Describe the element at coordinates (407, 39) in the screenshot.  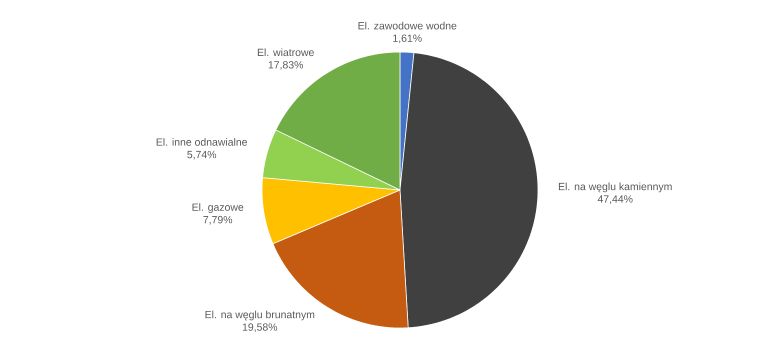
I see `data-label: 1,61%` at that location.